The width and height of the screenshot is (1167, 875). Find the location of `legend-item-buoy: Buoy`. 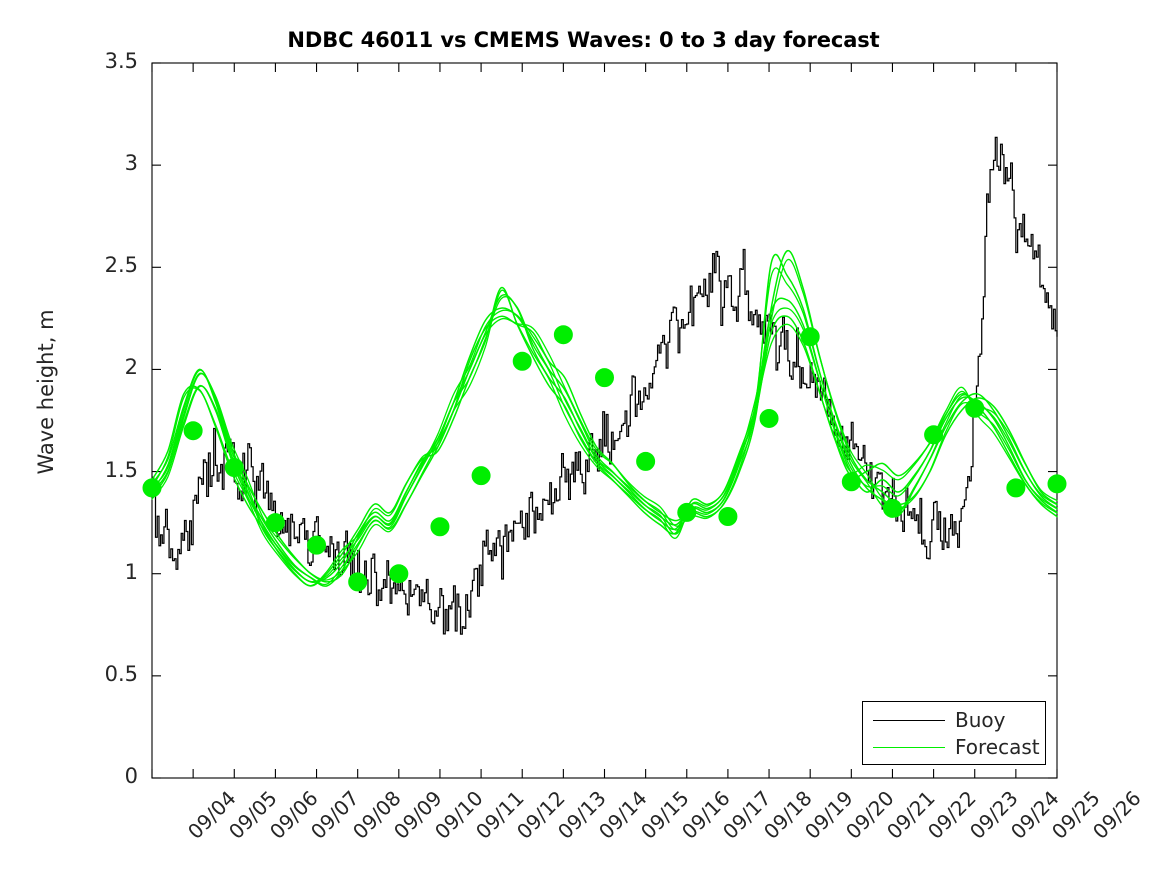

legend-item-buoy: Buoy is located at coordinates (955, 721).